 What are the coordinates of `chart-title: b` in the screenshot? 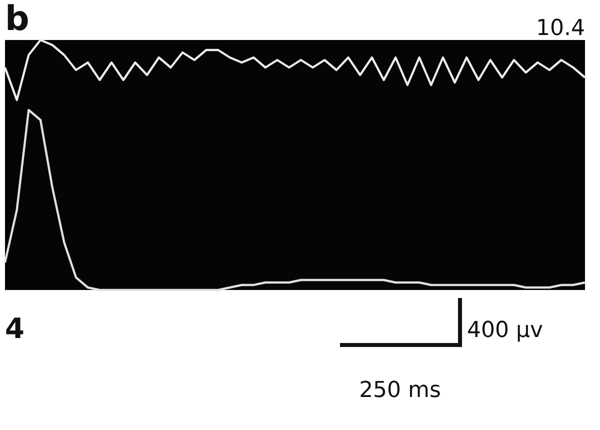 It's located at (17, 19).